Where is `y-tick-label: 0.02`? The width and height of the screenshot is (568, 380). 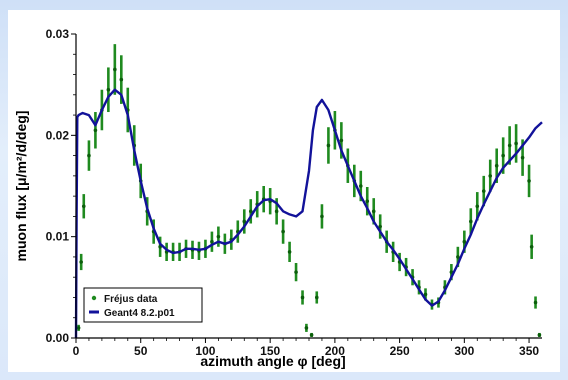 y-tick-label: 0.02 is located at coordinates (58, 135).